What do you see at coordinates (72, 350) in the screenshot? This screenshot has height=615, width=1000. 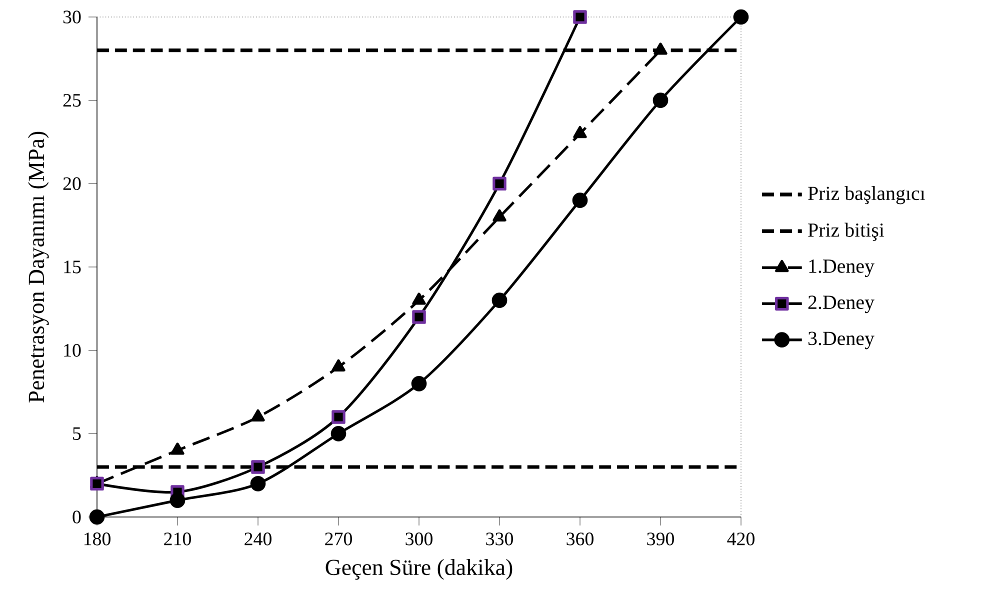 I see `y-tick-label: 10` at bounding box center [72, 350].